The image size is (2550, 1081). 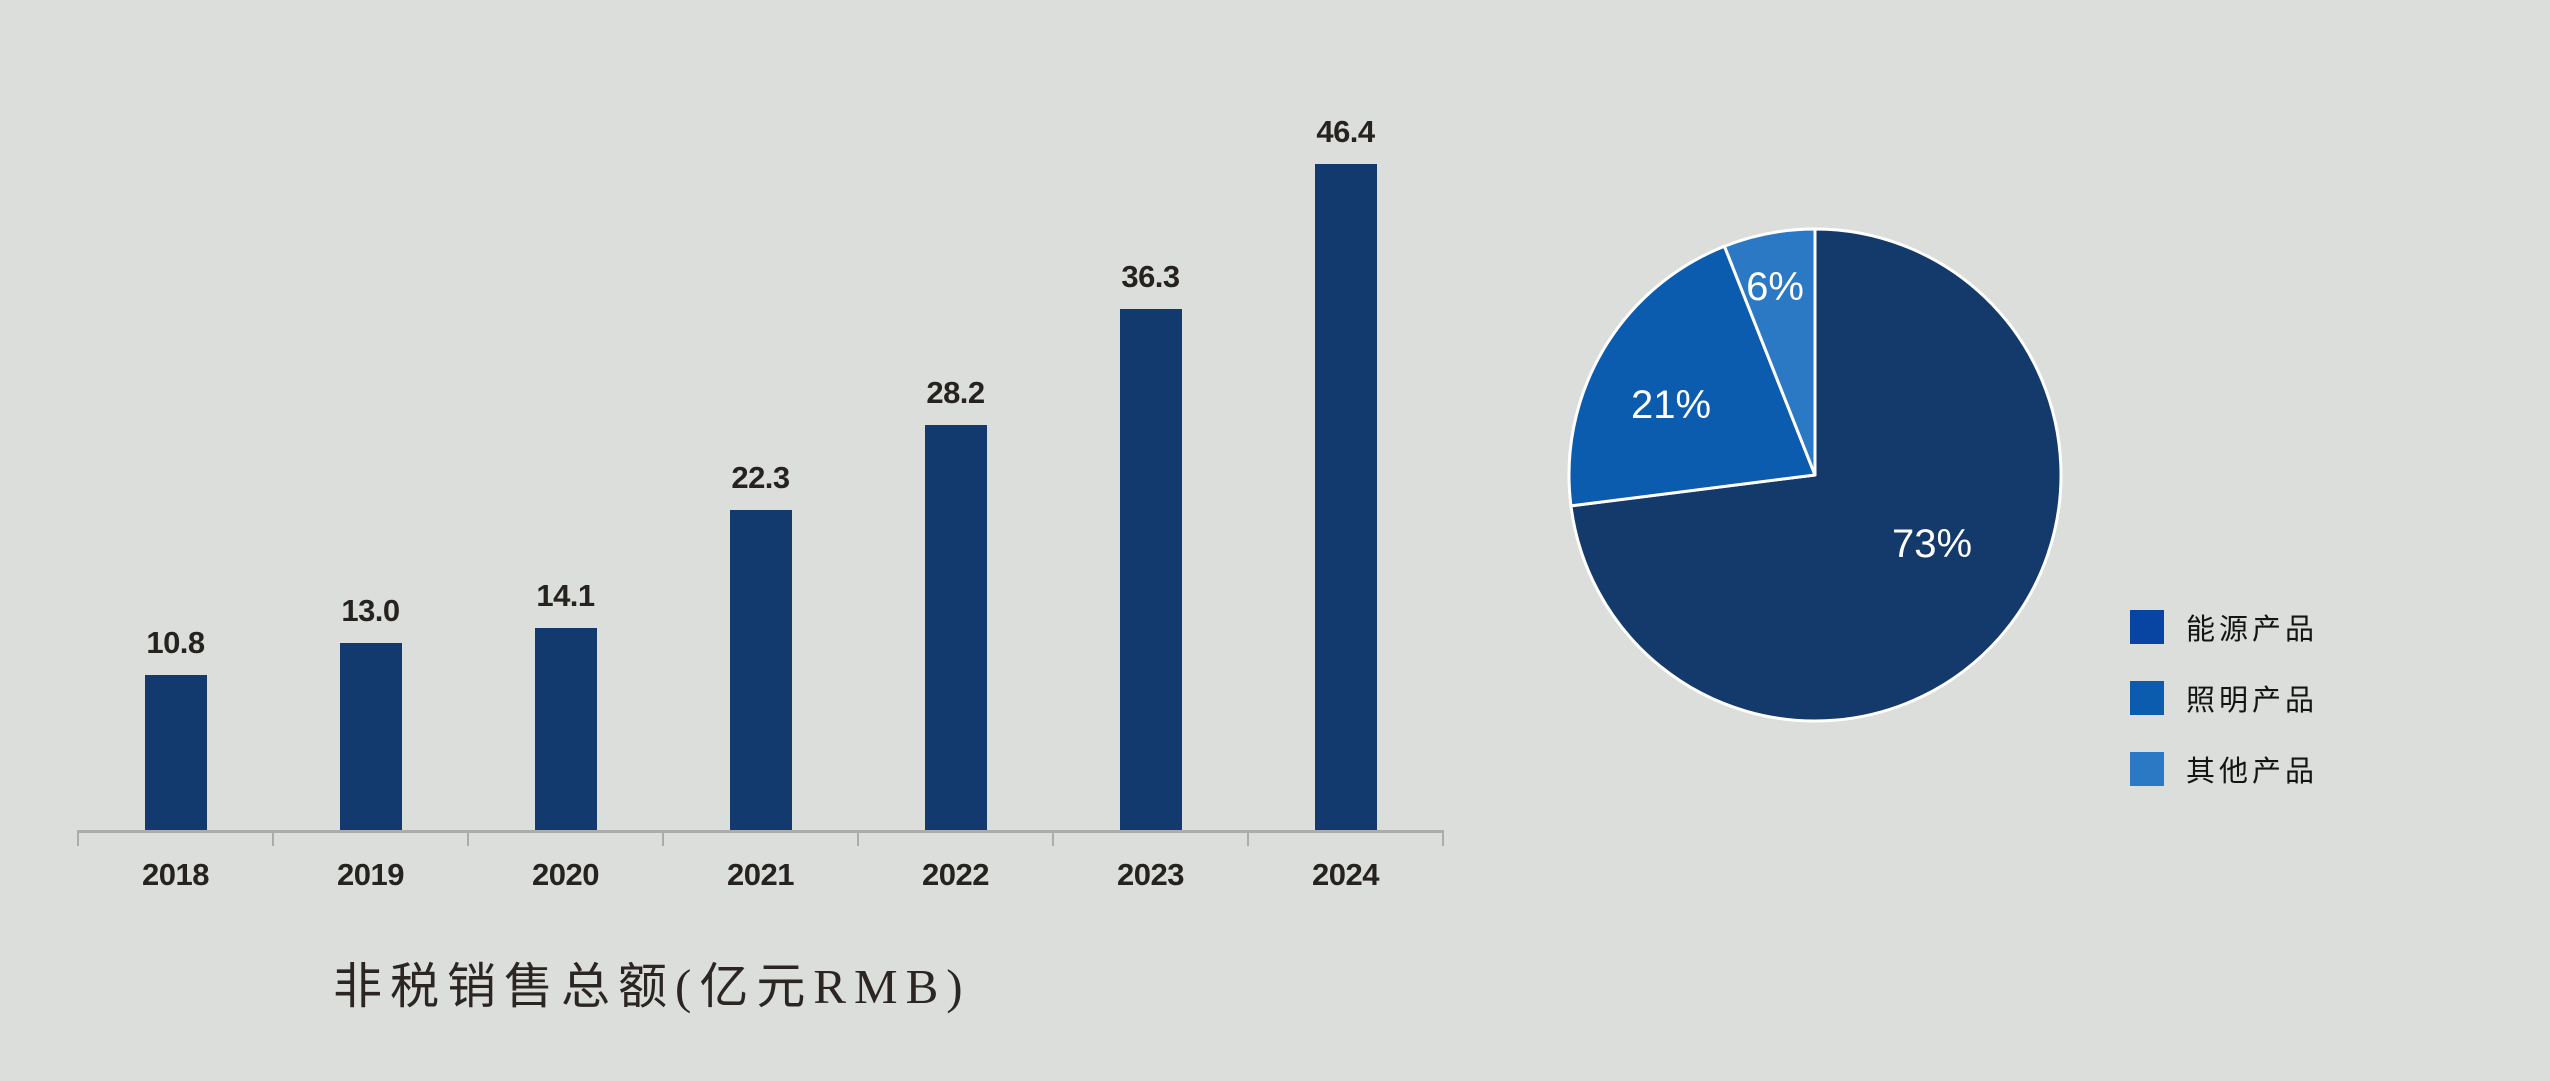 I want to click on bar-value-label: 28.2, so click(x=955, y=392).